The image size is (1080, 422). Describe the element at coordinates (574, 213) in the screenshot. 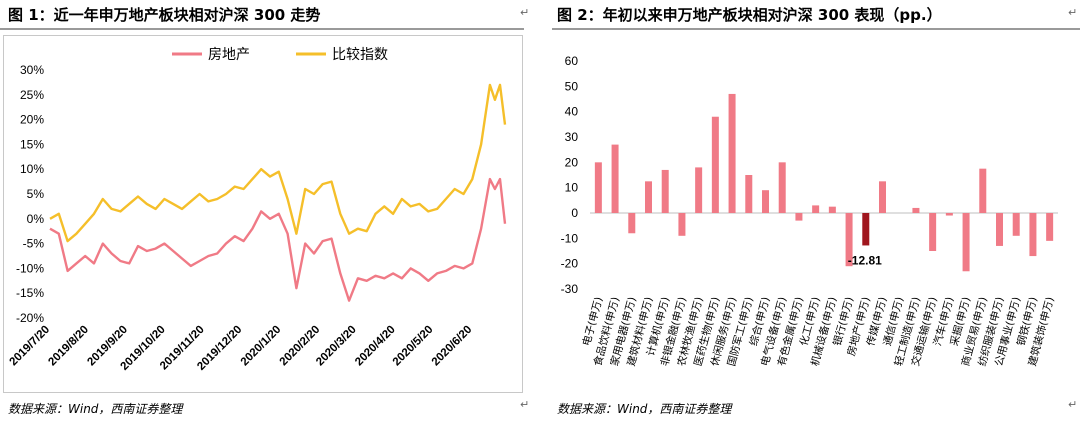

I see `y-tick-label: 0` at that location.